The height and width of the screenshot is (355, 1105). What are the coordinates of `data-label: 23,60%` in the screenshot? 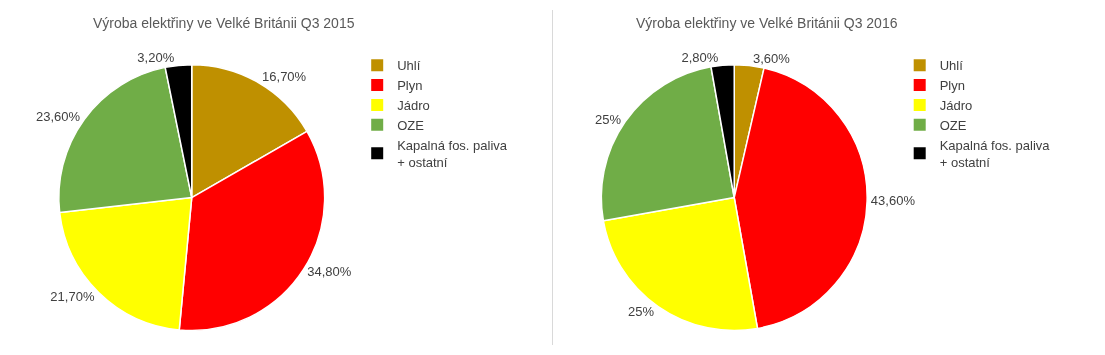 It's located at (58, 117).